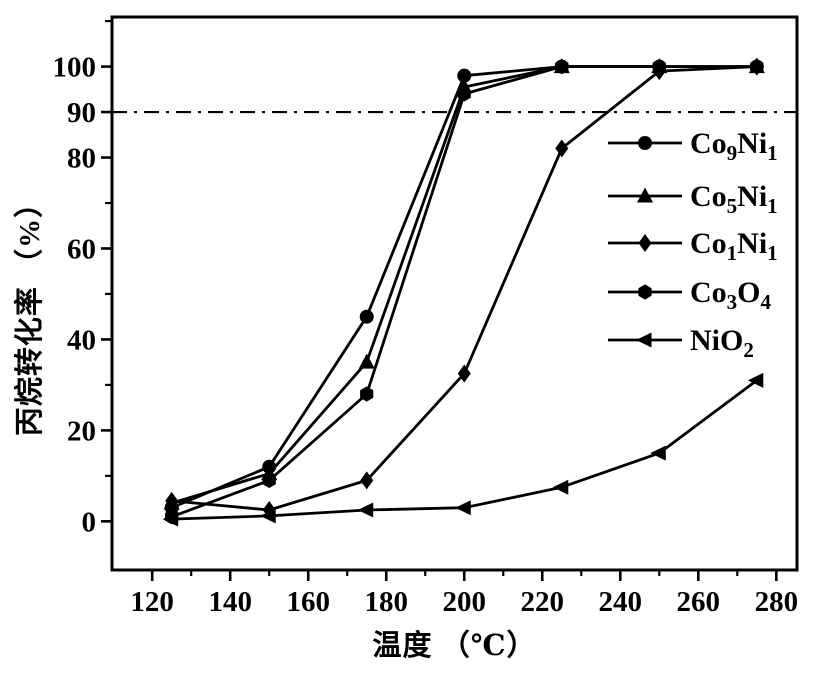 The width and height of the screenshot is (822, 684). What do you see at coordinates (81, 113) in the screenshot?
I see `y-tick-label: 90` at bounding box center [81, 113].